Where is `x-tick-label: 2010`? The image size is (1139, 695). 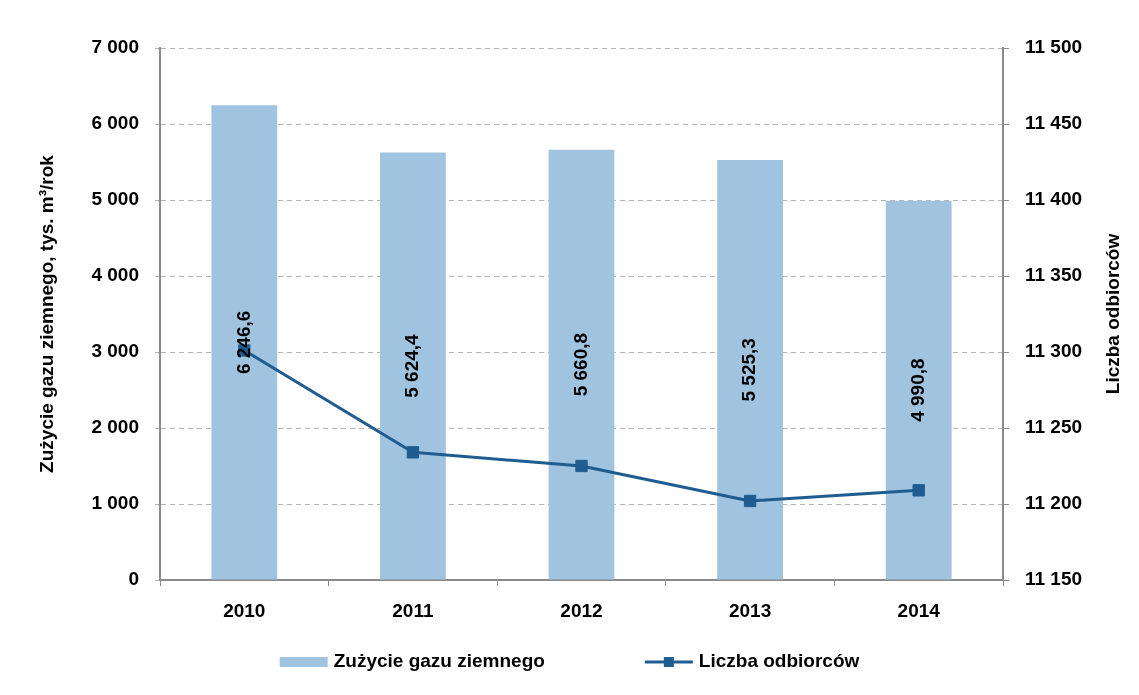
x-tick-label: 2010 is located at coordinates (244, 610).